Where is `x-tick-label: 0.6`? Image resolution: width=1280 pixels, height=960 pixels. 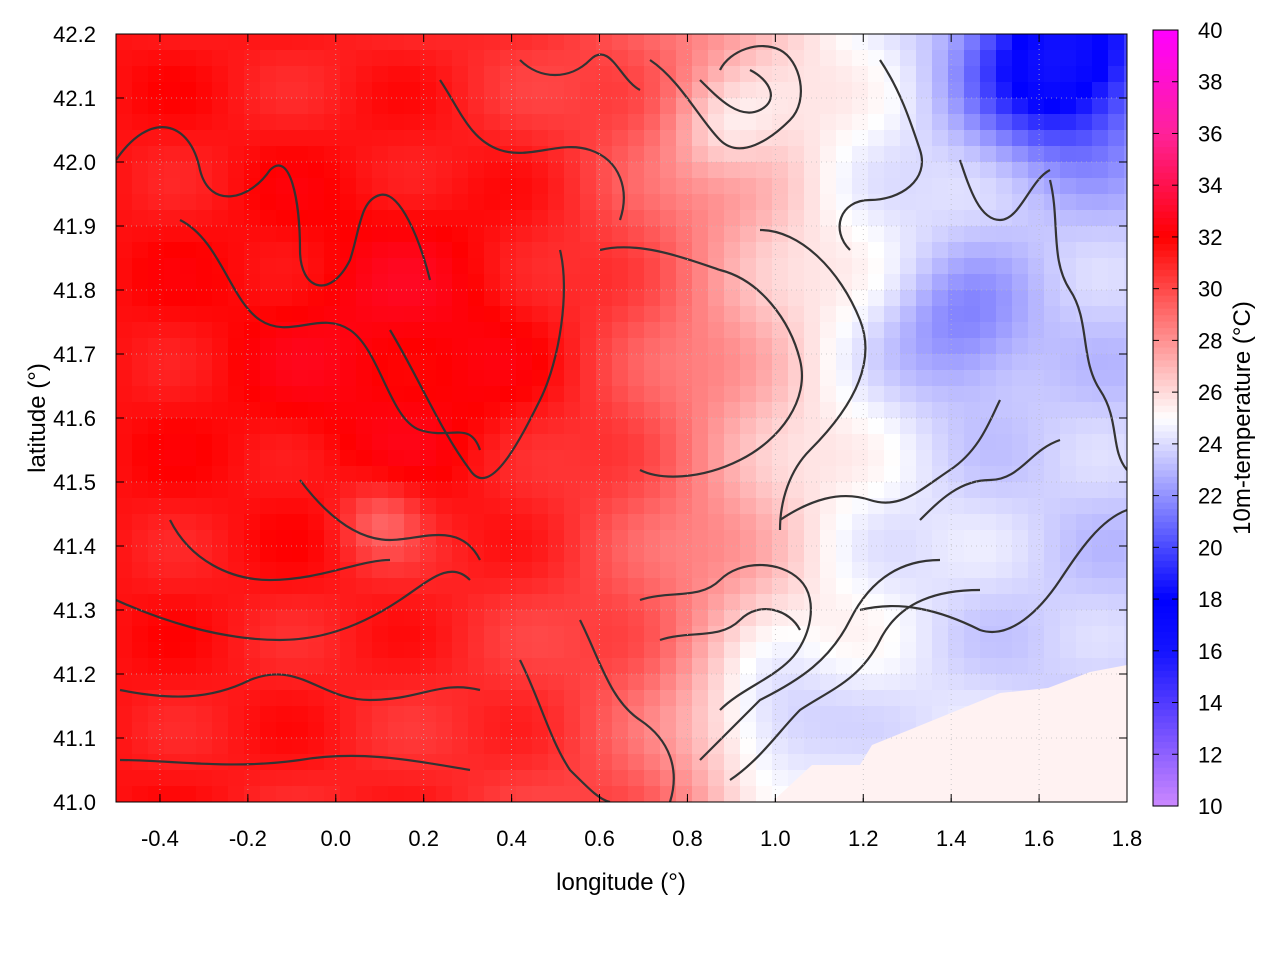 x-tick-label: 0.6 is located at coordinates (599, 838).